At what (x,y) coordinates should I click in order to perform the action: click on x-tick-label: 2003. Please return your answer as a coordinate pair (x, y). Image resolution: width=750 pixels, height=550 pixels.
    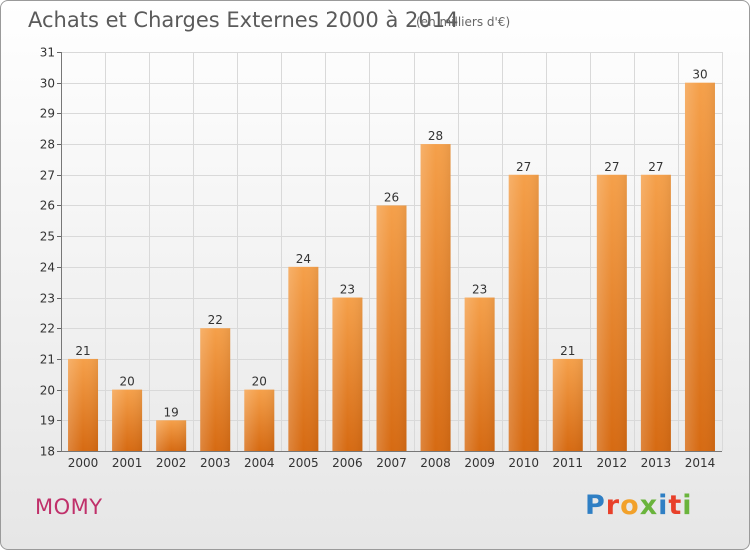
    Looking at the image, I should click on (215, 463).